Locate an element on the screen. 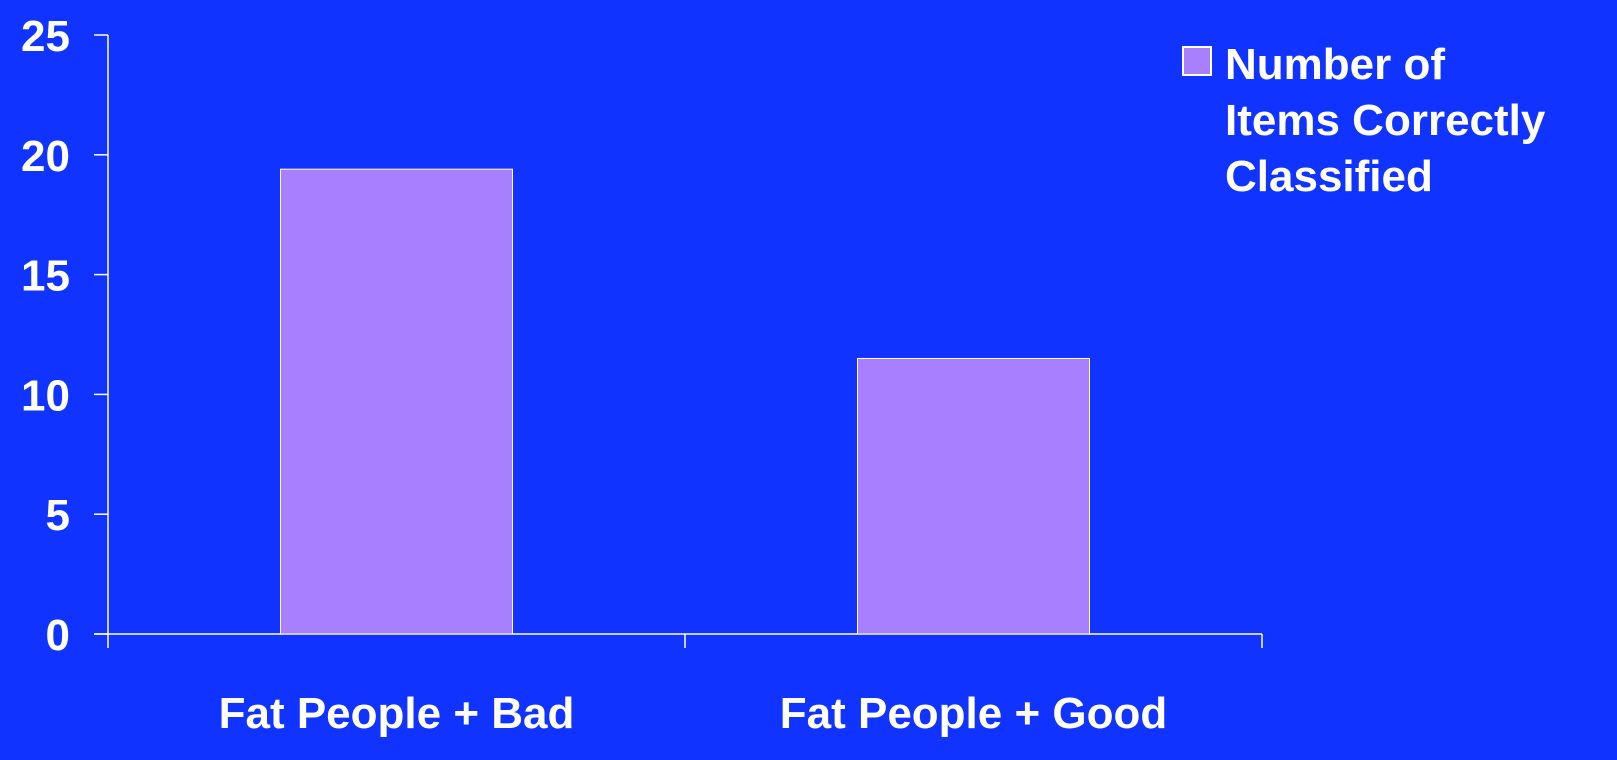 This screenshot has height=760, width=1617. legend-label: Number of is located at coordinates (1335, 64).